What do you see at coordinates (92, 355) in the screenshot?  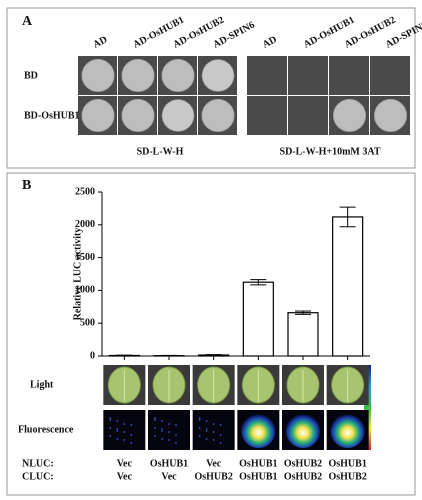 I see `y-tick-label: 0` at bounding box center [92, 355].